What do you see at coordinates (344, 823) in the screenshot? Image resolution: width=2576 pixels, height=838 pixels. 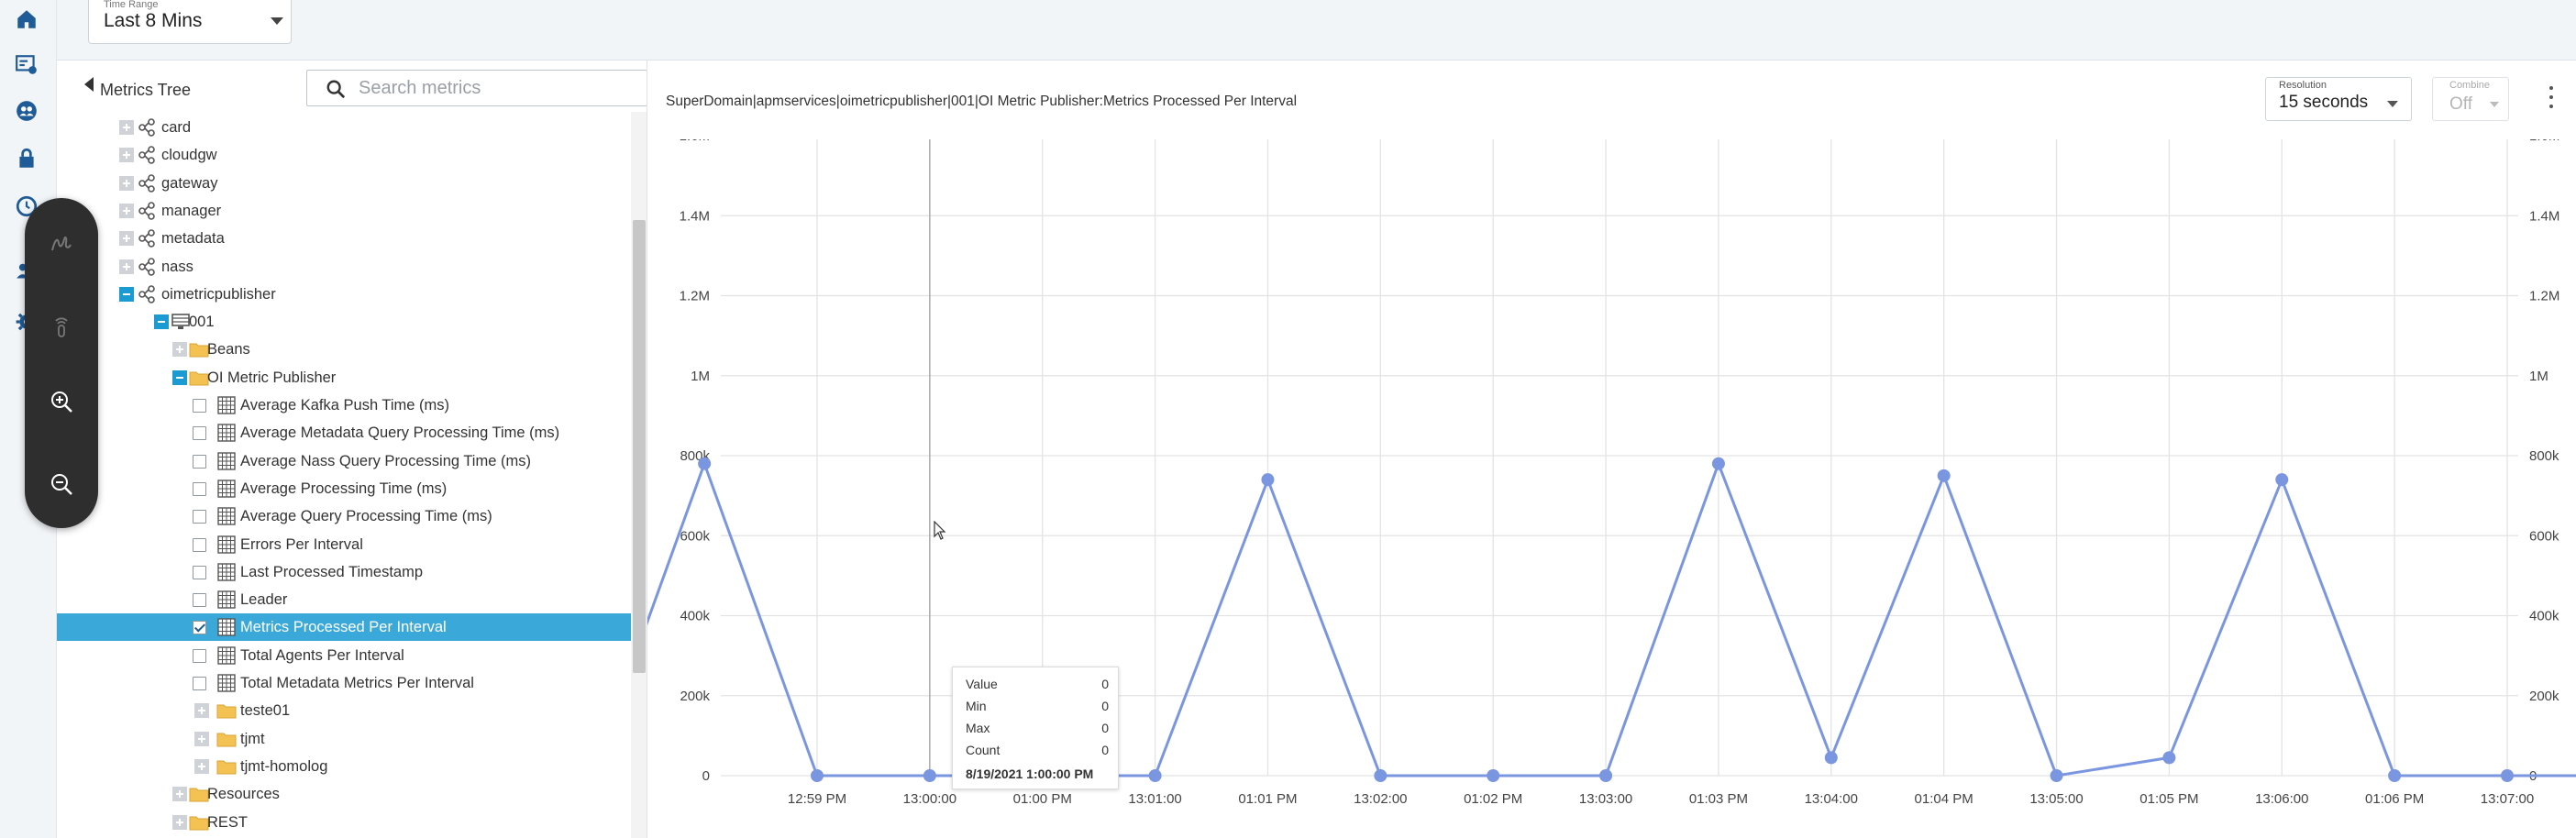 I see `tree-row: REST` at bounding box center [344, 823].